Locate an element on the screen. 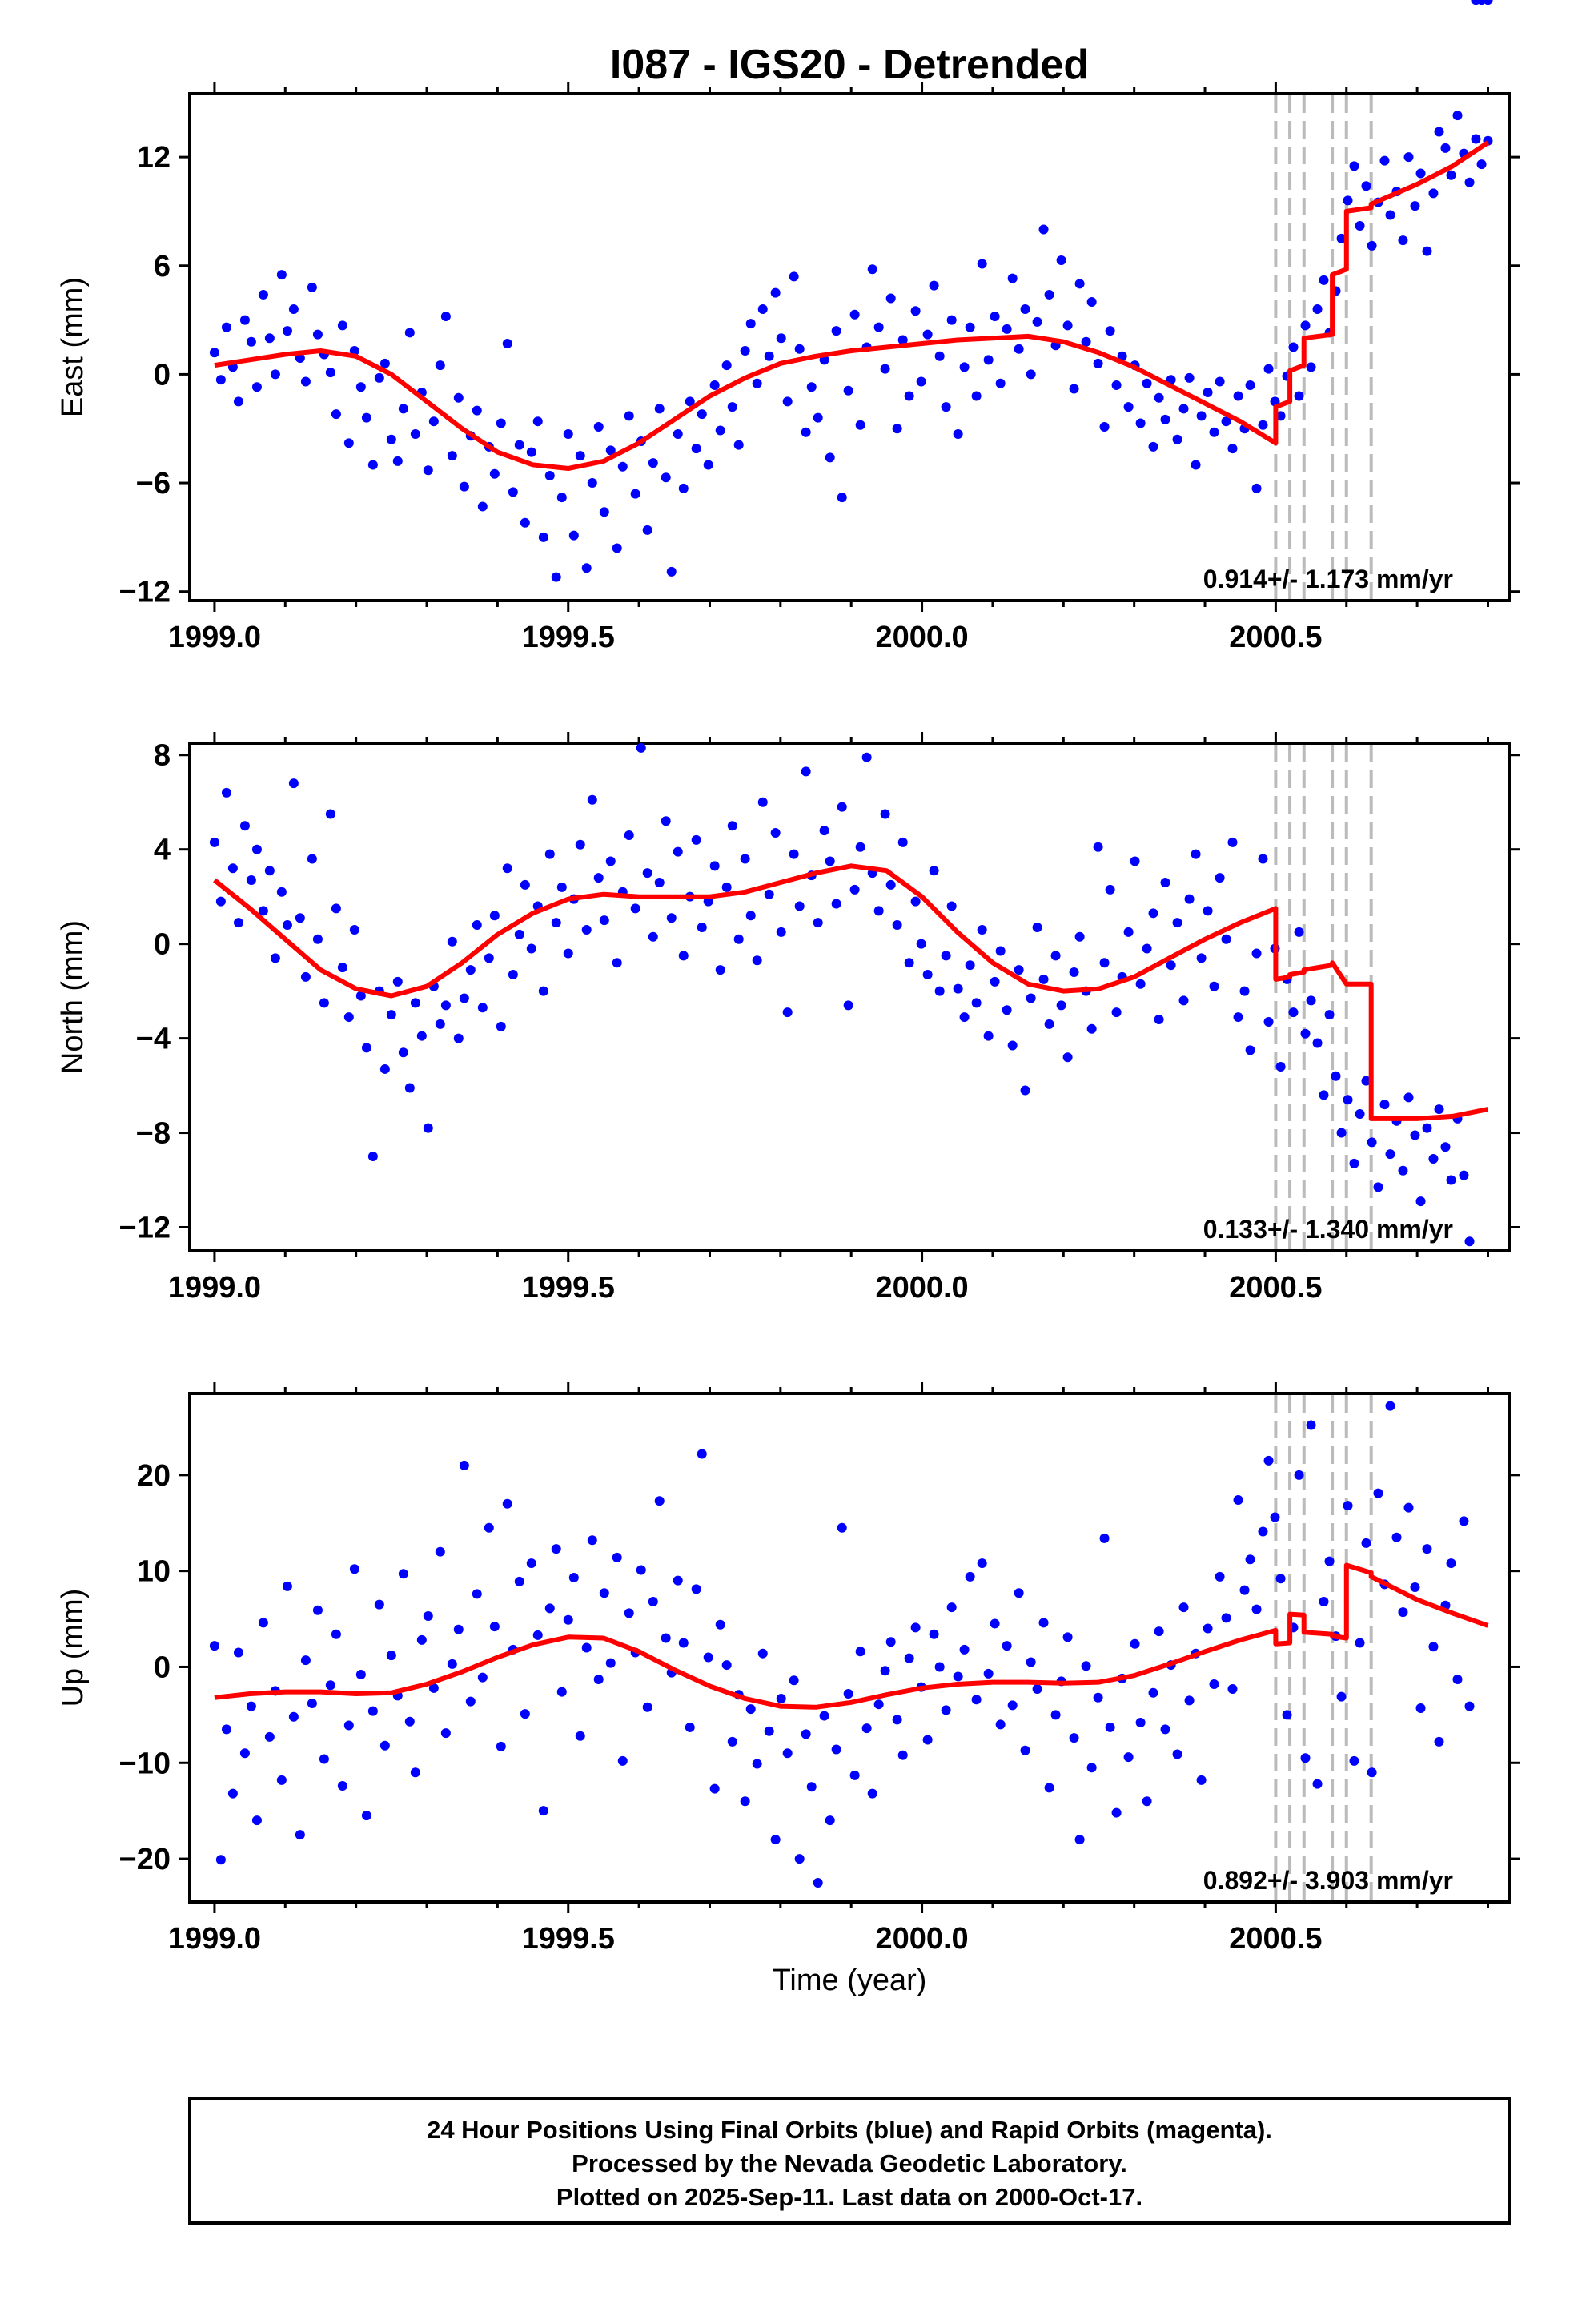  north-y-tick-label: 4 is located at coordinates (162, 851).